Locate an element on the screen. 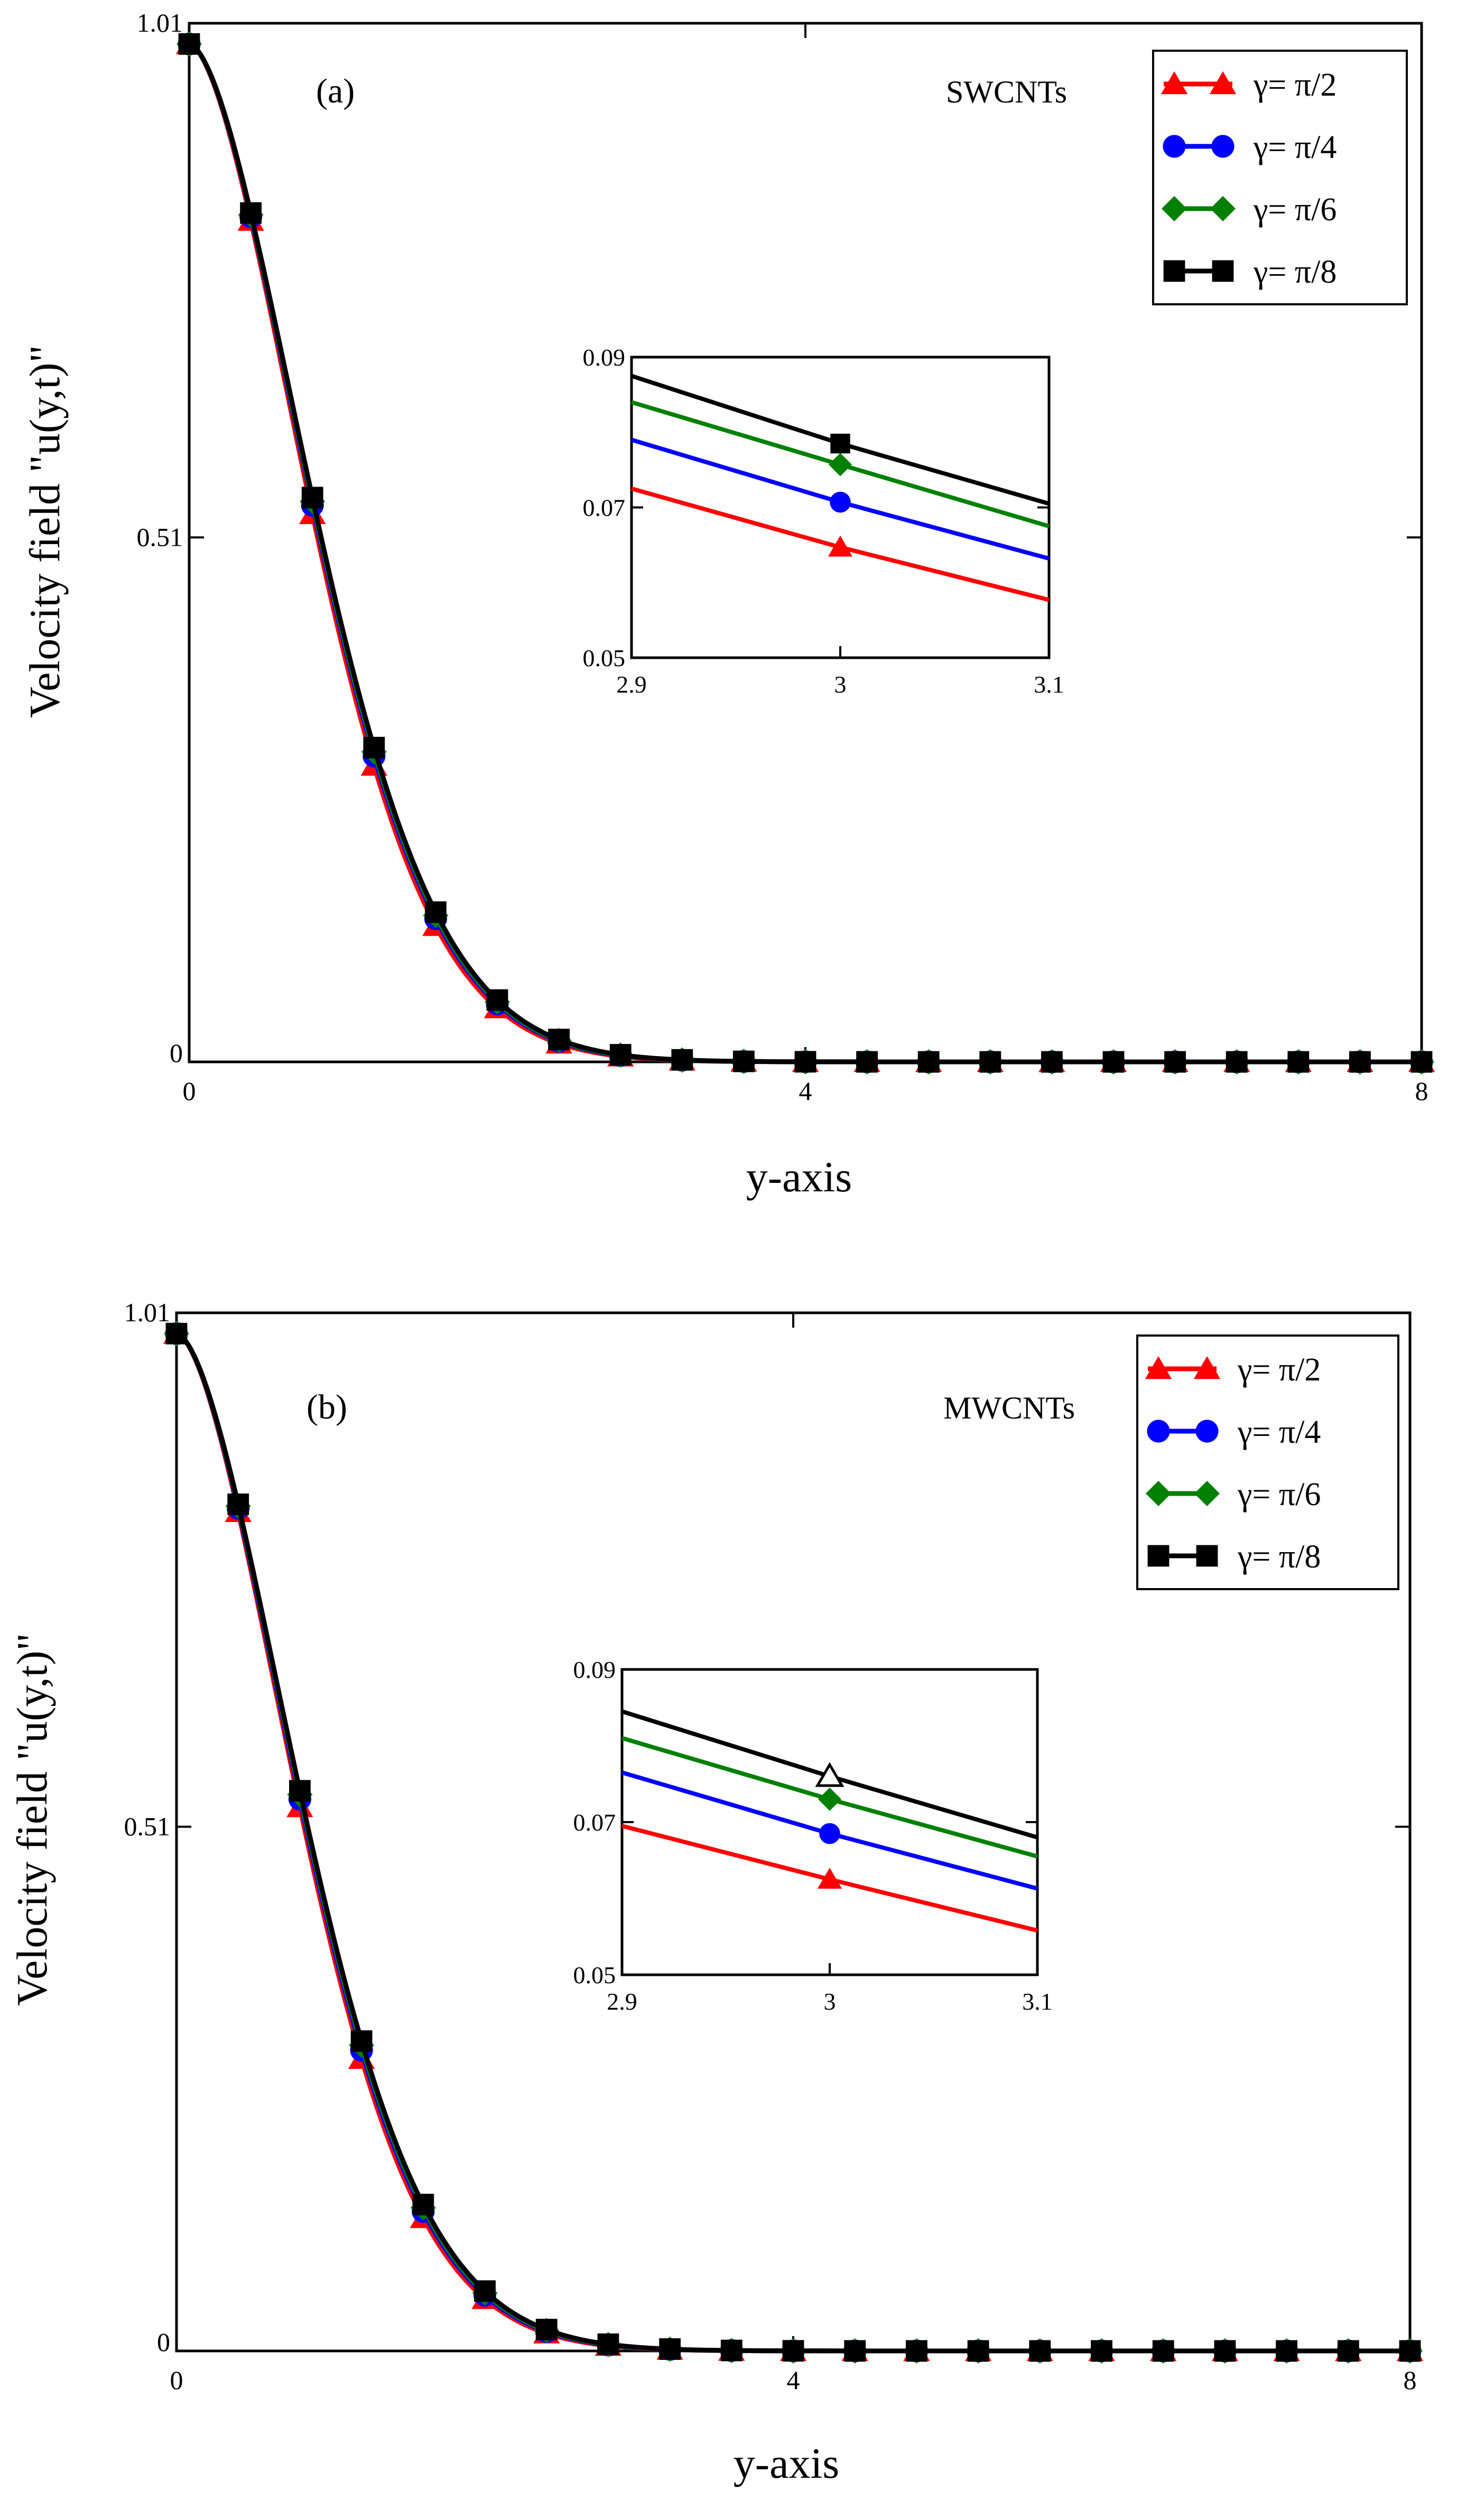 Image resolution: width=1457 pixels, height=2520 pixels. nanotube-annotation: SWCNTs is located at coordinates (1006, 91).